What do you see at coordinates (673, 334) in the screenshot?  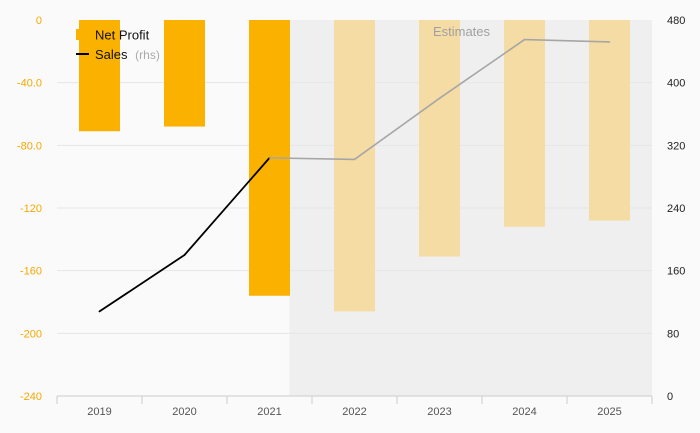 I see `y-right-tick-label: 80` at bounding box center [673, 334].